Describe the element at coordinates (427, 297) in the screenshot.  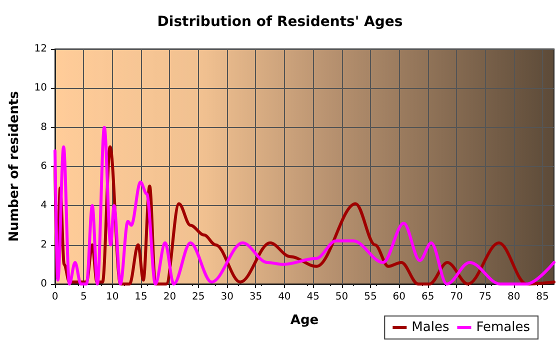
I see `x-tick-label: 65` at that location.